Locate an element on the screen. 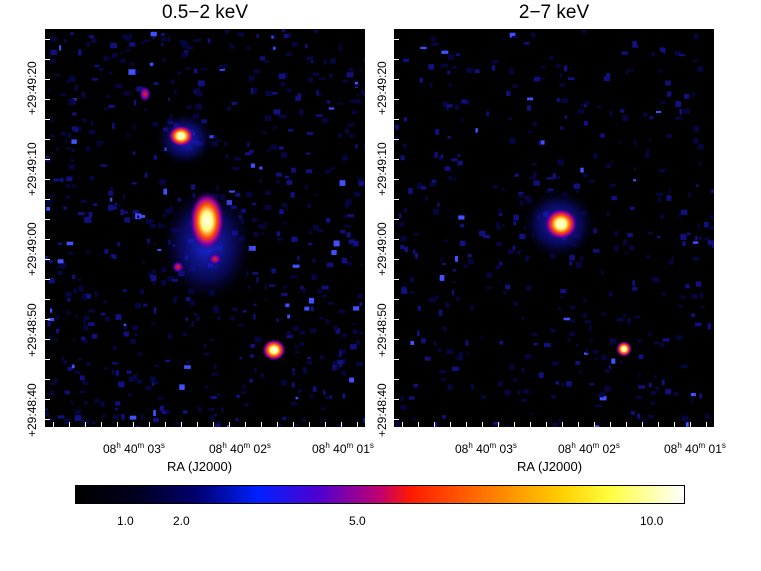 The width and height of the screenshot is (761, 571). ra-tick-label: 08h 40m 03s is located at coordinates (486, 448).